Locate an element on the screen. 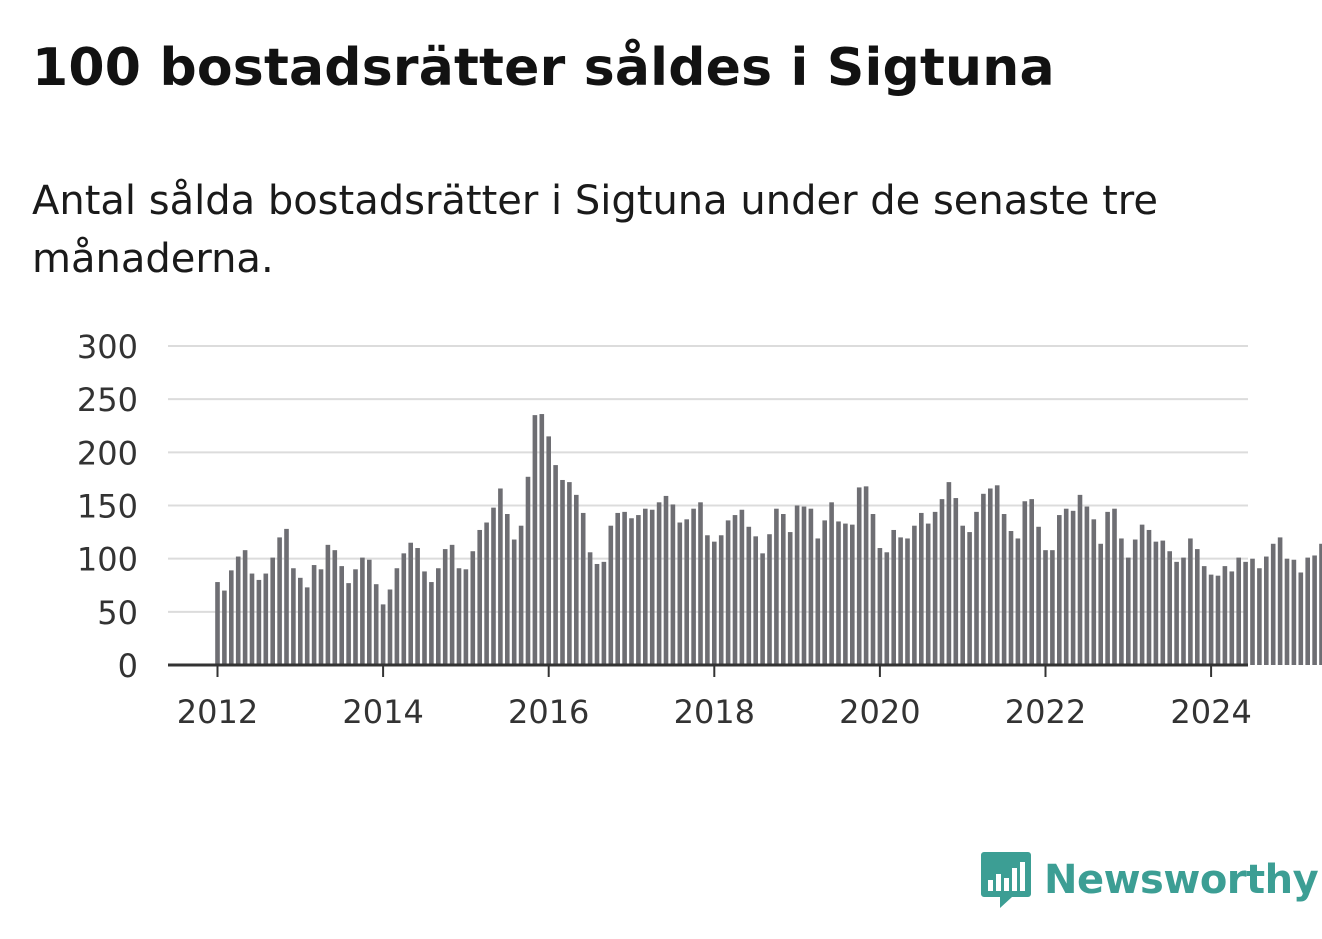  x-tick-label: 2022 is located at coordinates (1045, 712).